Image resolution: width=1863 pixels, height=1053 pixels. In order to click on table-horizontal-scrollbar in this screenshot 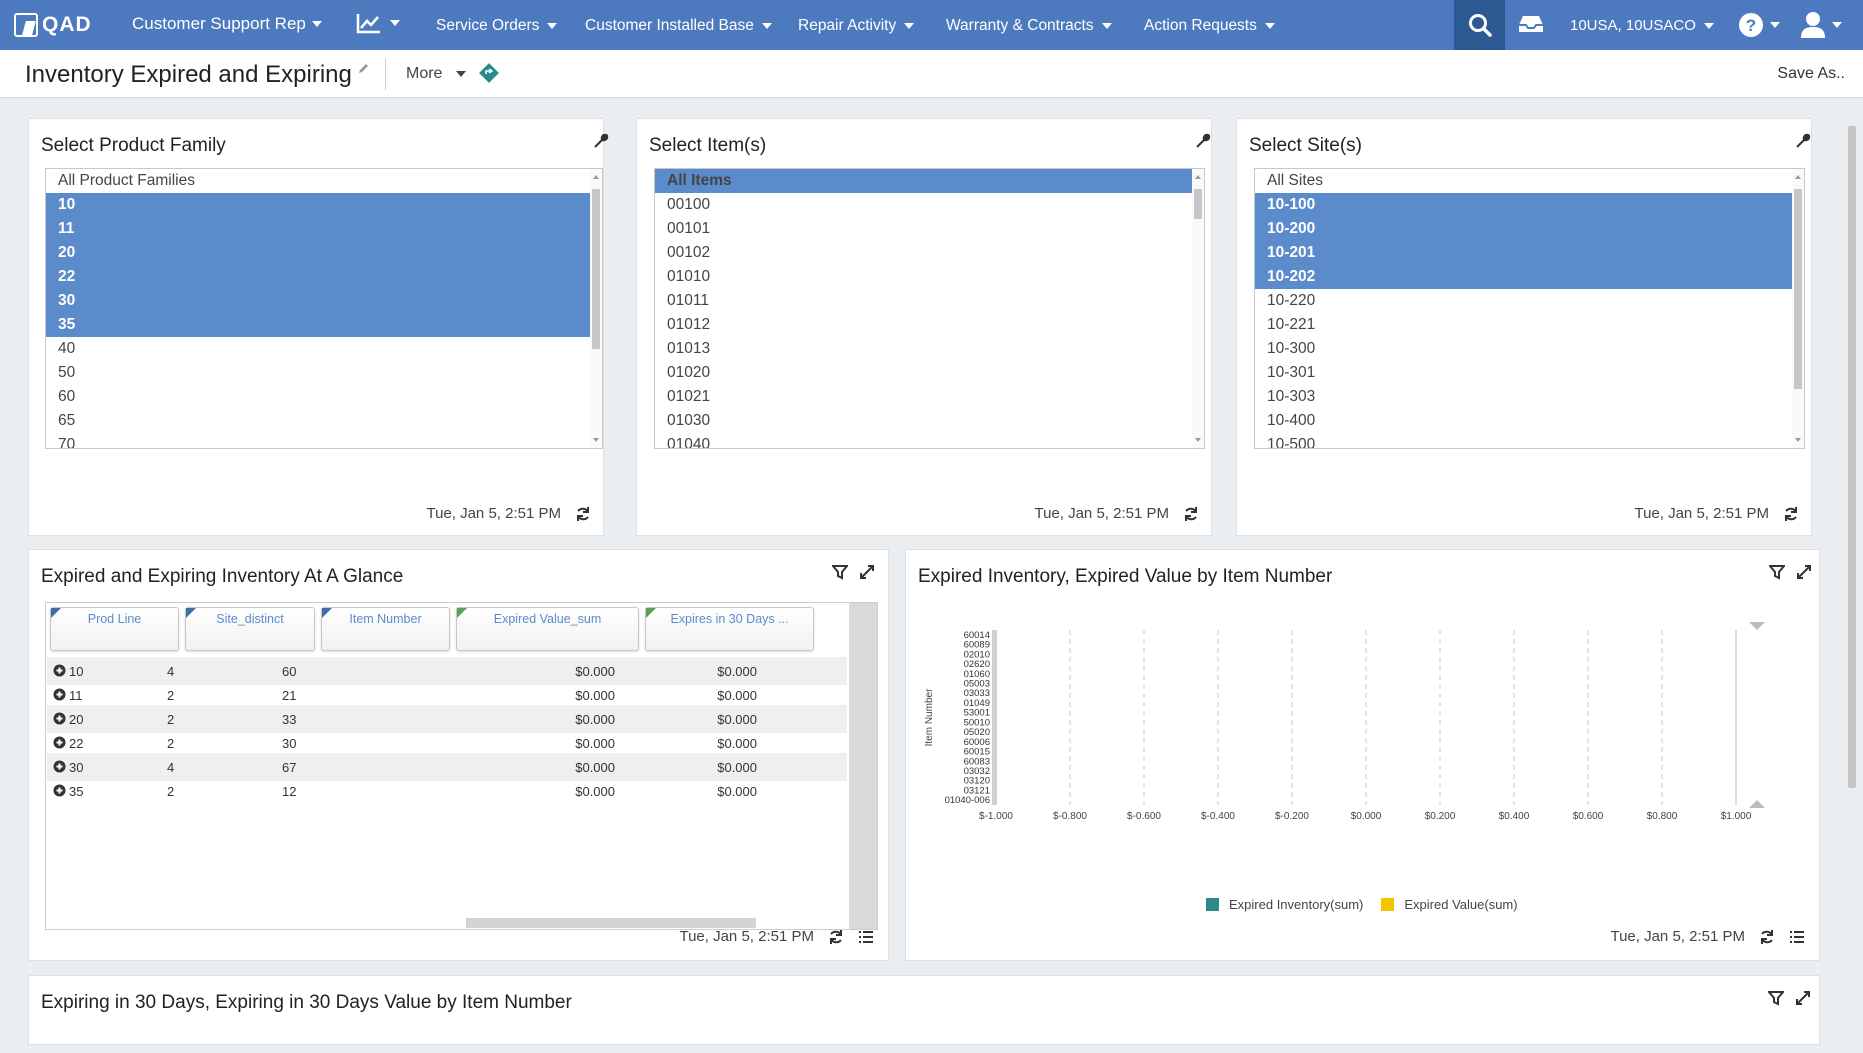, I will do `click(611, 923)`.